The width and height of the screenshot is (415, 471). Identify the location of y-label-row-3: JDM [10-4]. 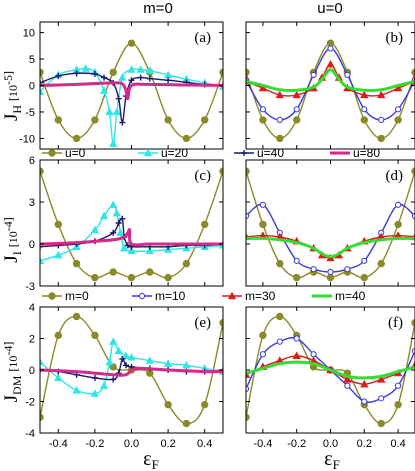
(12, 372).